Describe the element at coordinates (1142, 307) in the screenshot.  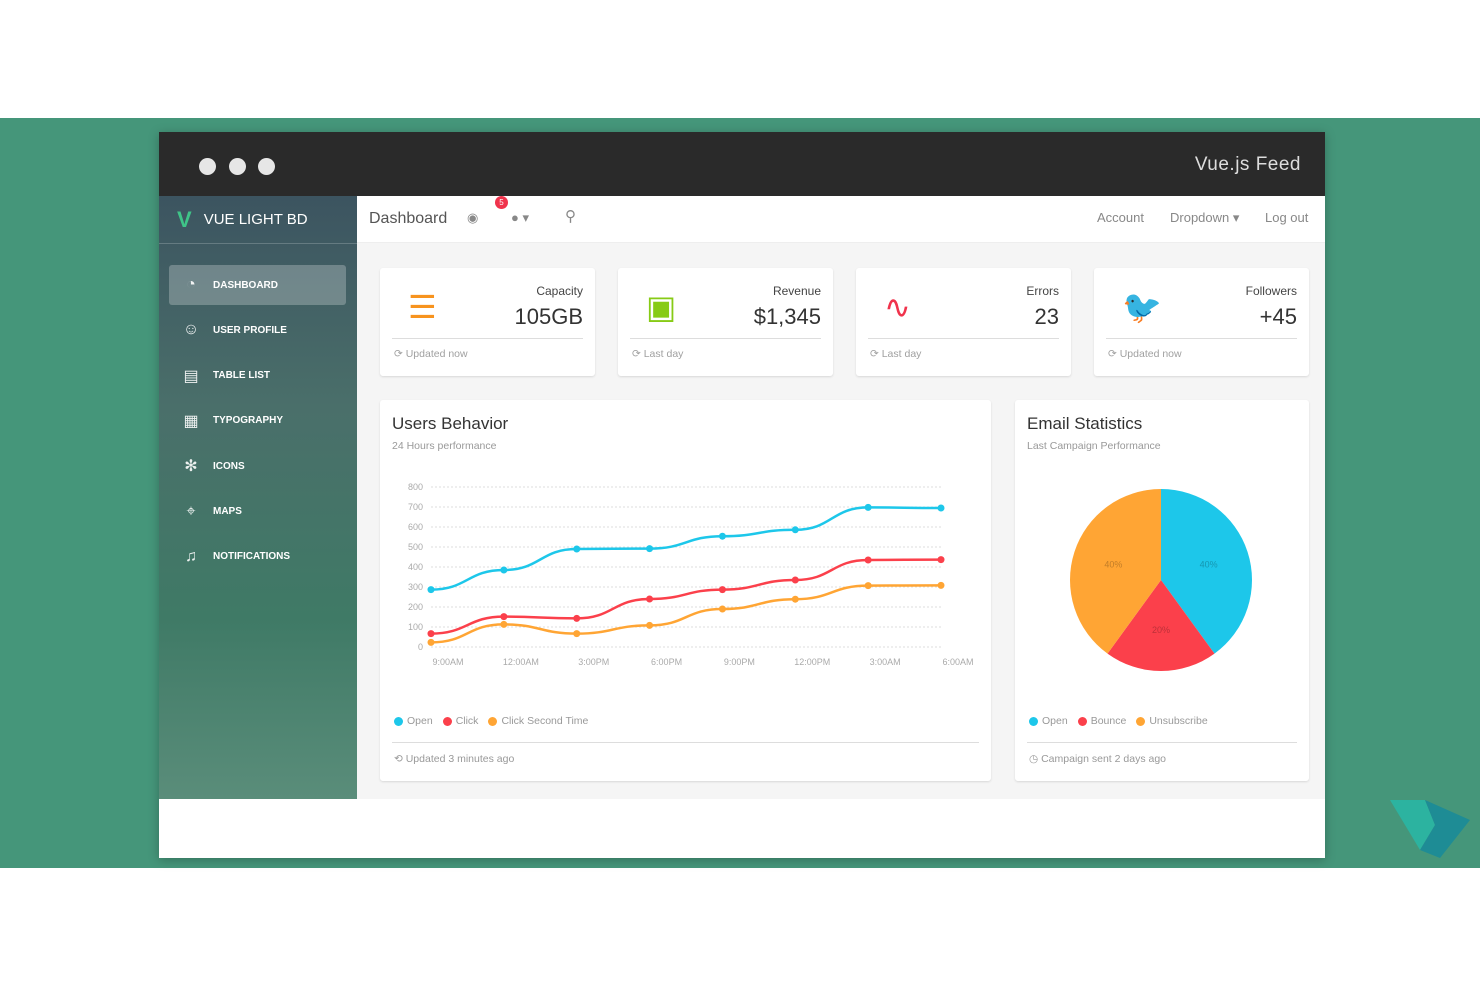
I see `twitter-icon: 🐦` at that location.